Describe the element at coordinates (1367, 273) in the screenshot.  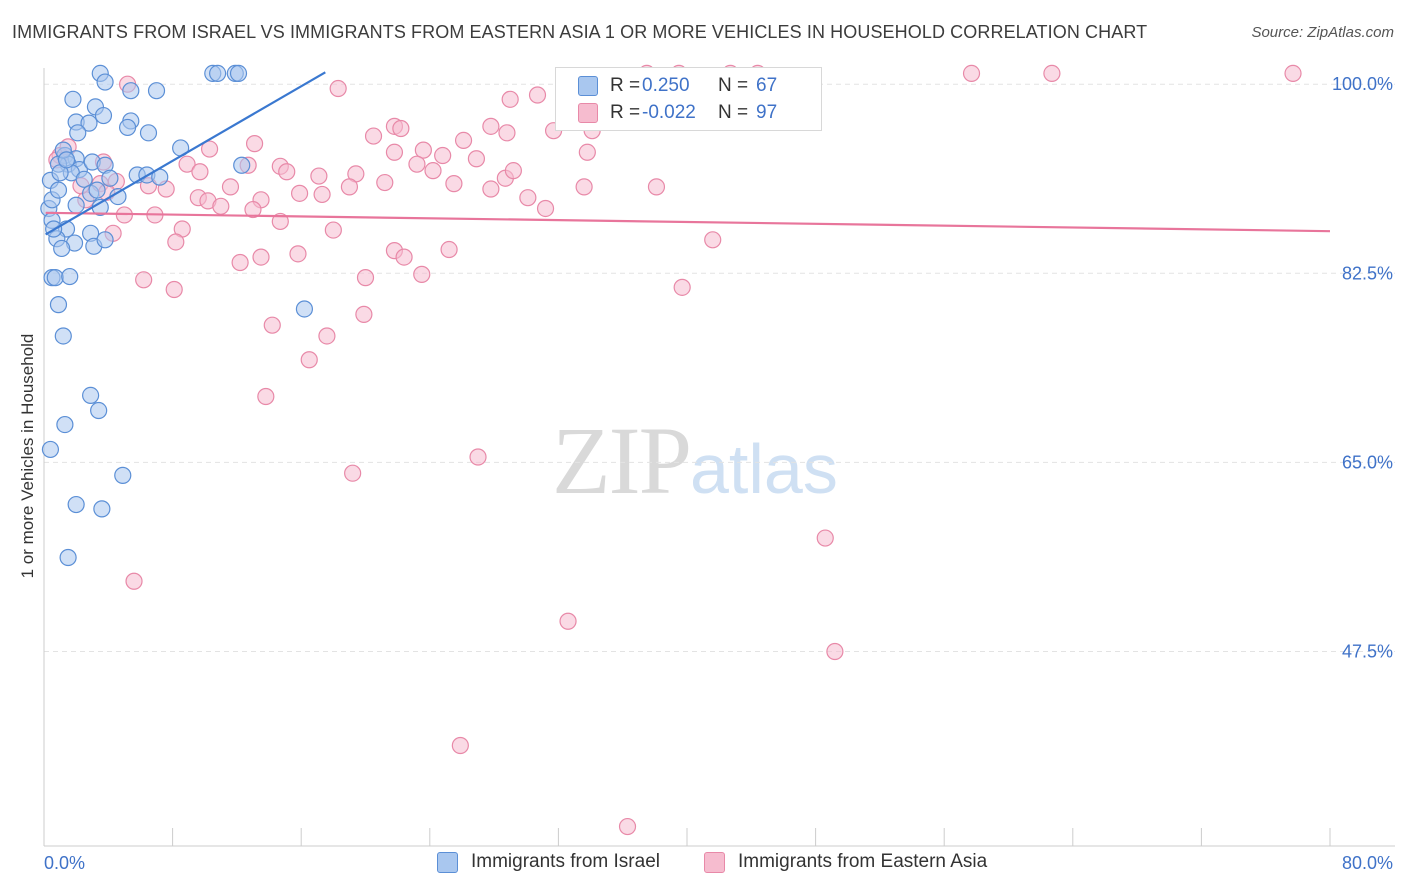
I see `y-tick-label: 82.5%` at that location.